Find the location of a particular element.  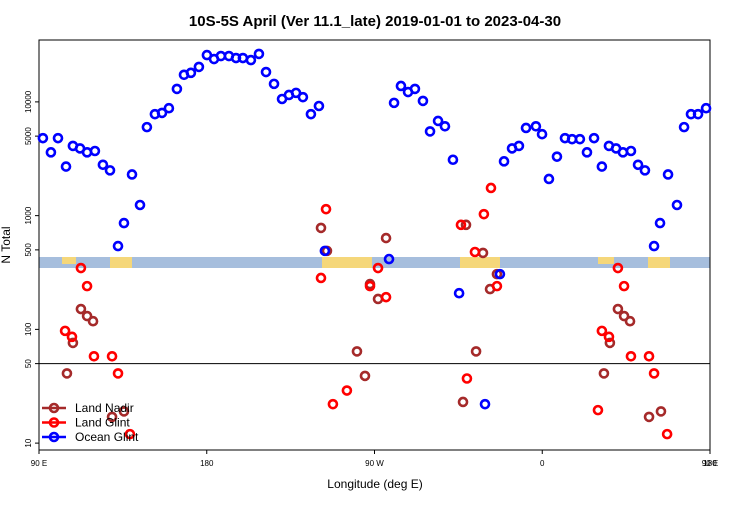

x-tick-label: 0 is located at coordinates (542, 463).